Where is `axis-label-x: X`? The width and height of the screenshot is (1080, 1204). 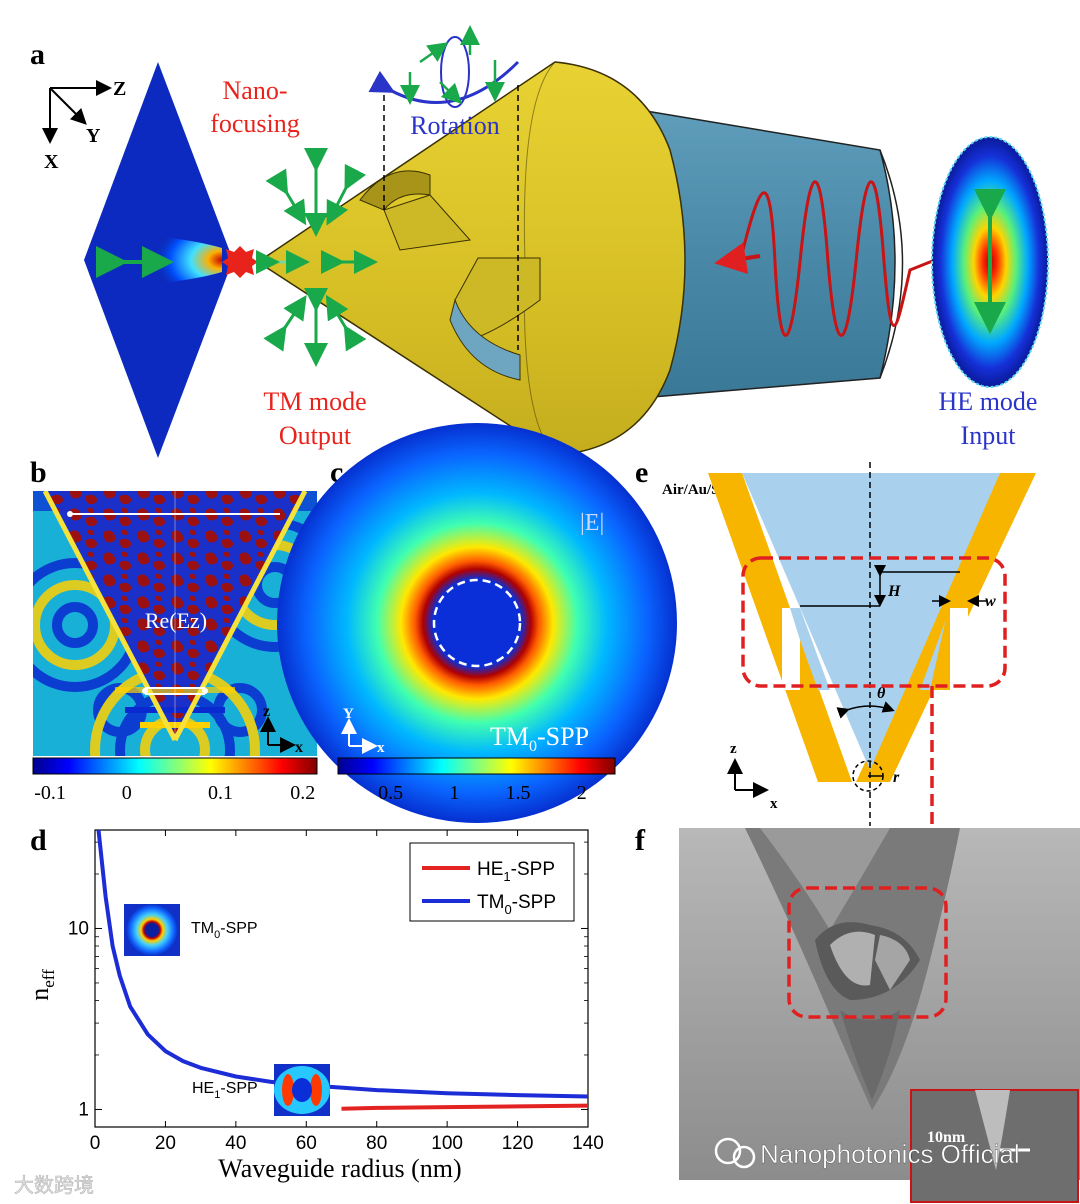 axis-label-x: X is located at coordinates (51, 162).